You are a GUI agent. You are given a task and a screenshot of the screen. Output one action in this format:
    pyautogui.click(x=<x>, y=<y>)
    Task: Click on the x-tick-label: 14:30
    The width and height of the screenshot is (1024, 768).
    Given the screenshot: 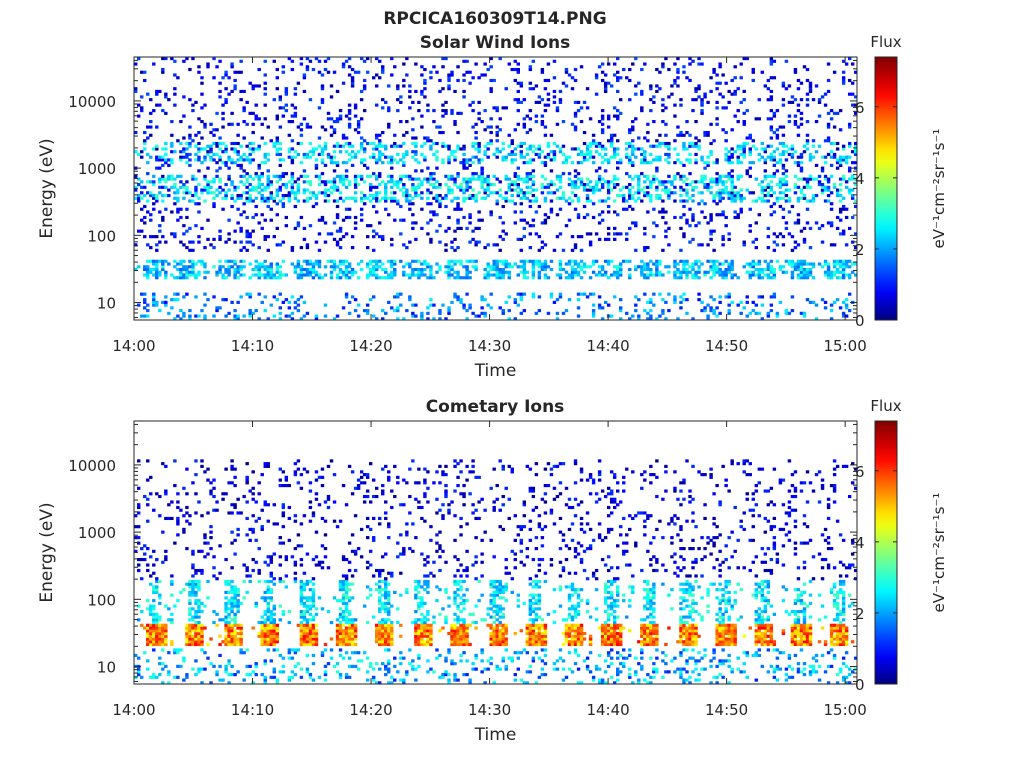 What is the action you would take?
    pyautogui.click(x=489, y=346)
    